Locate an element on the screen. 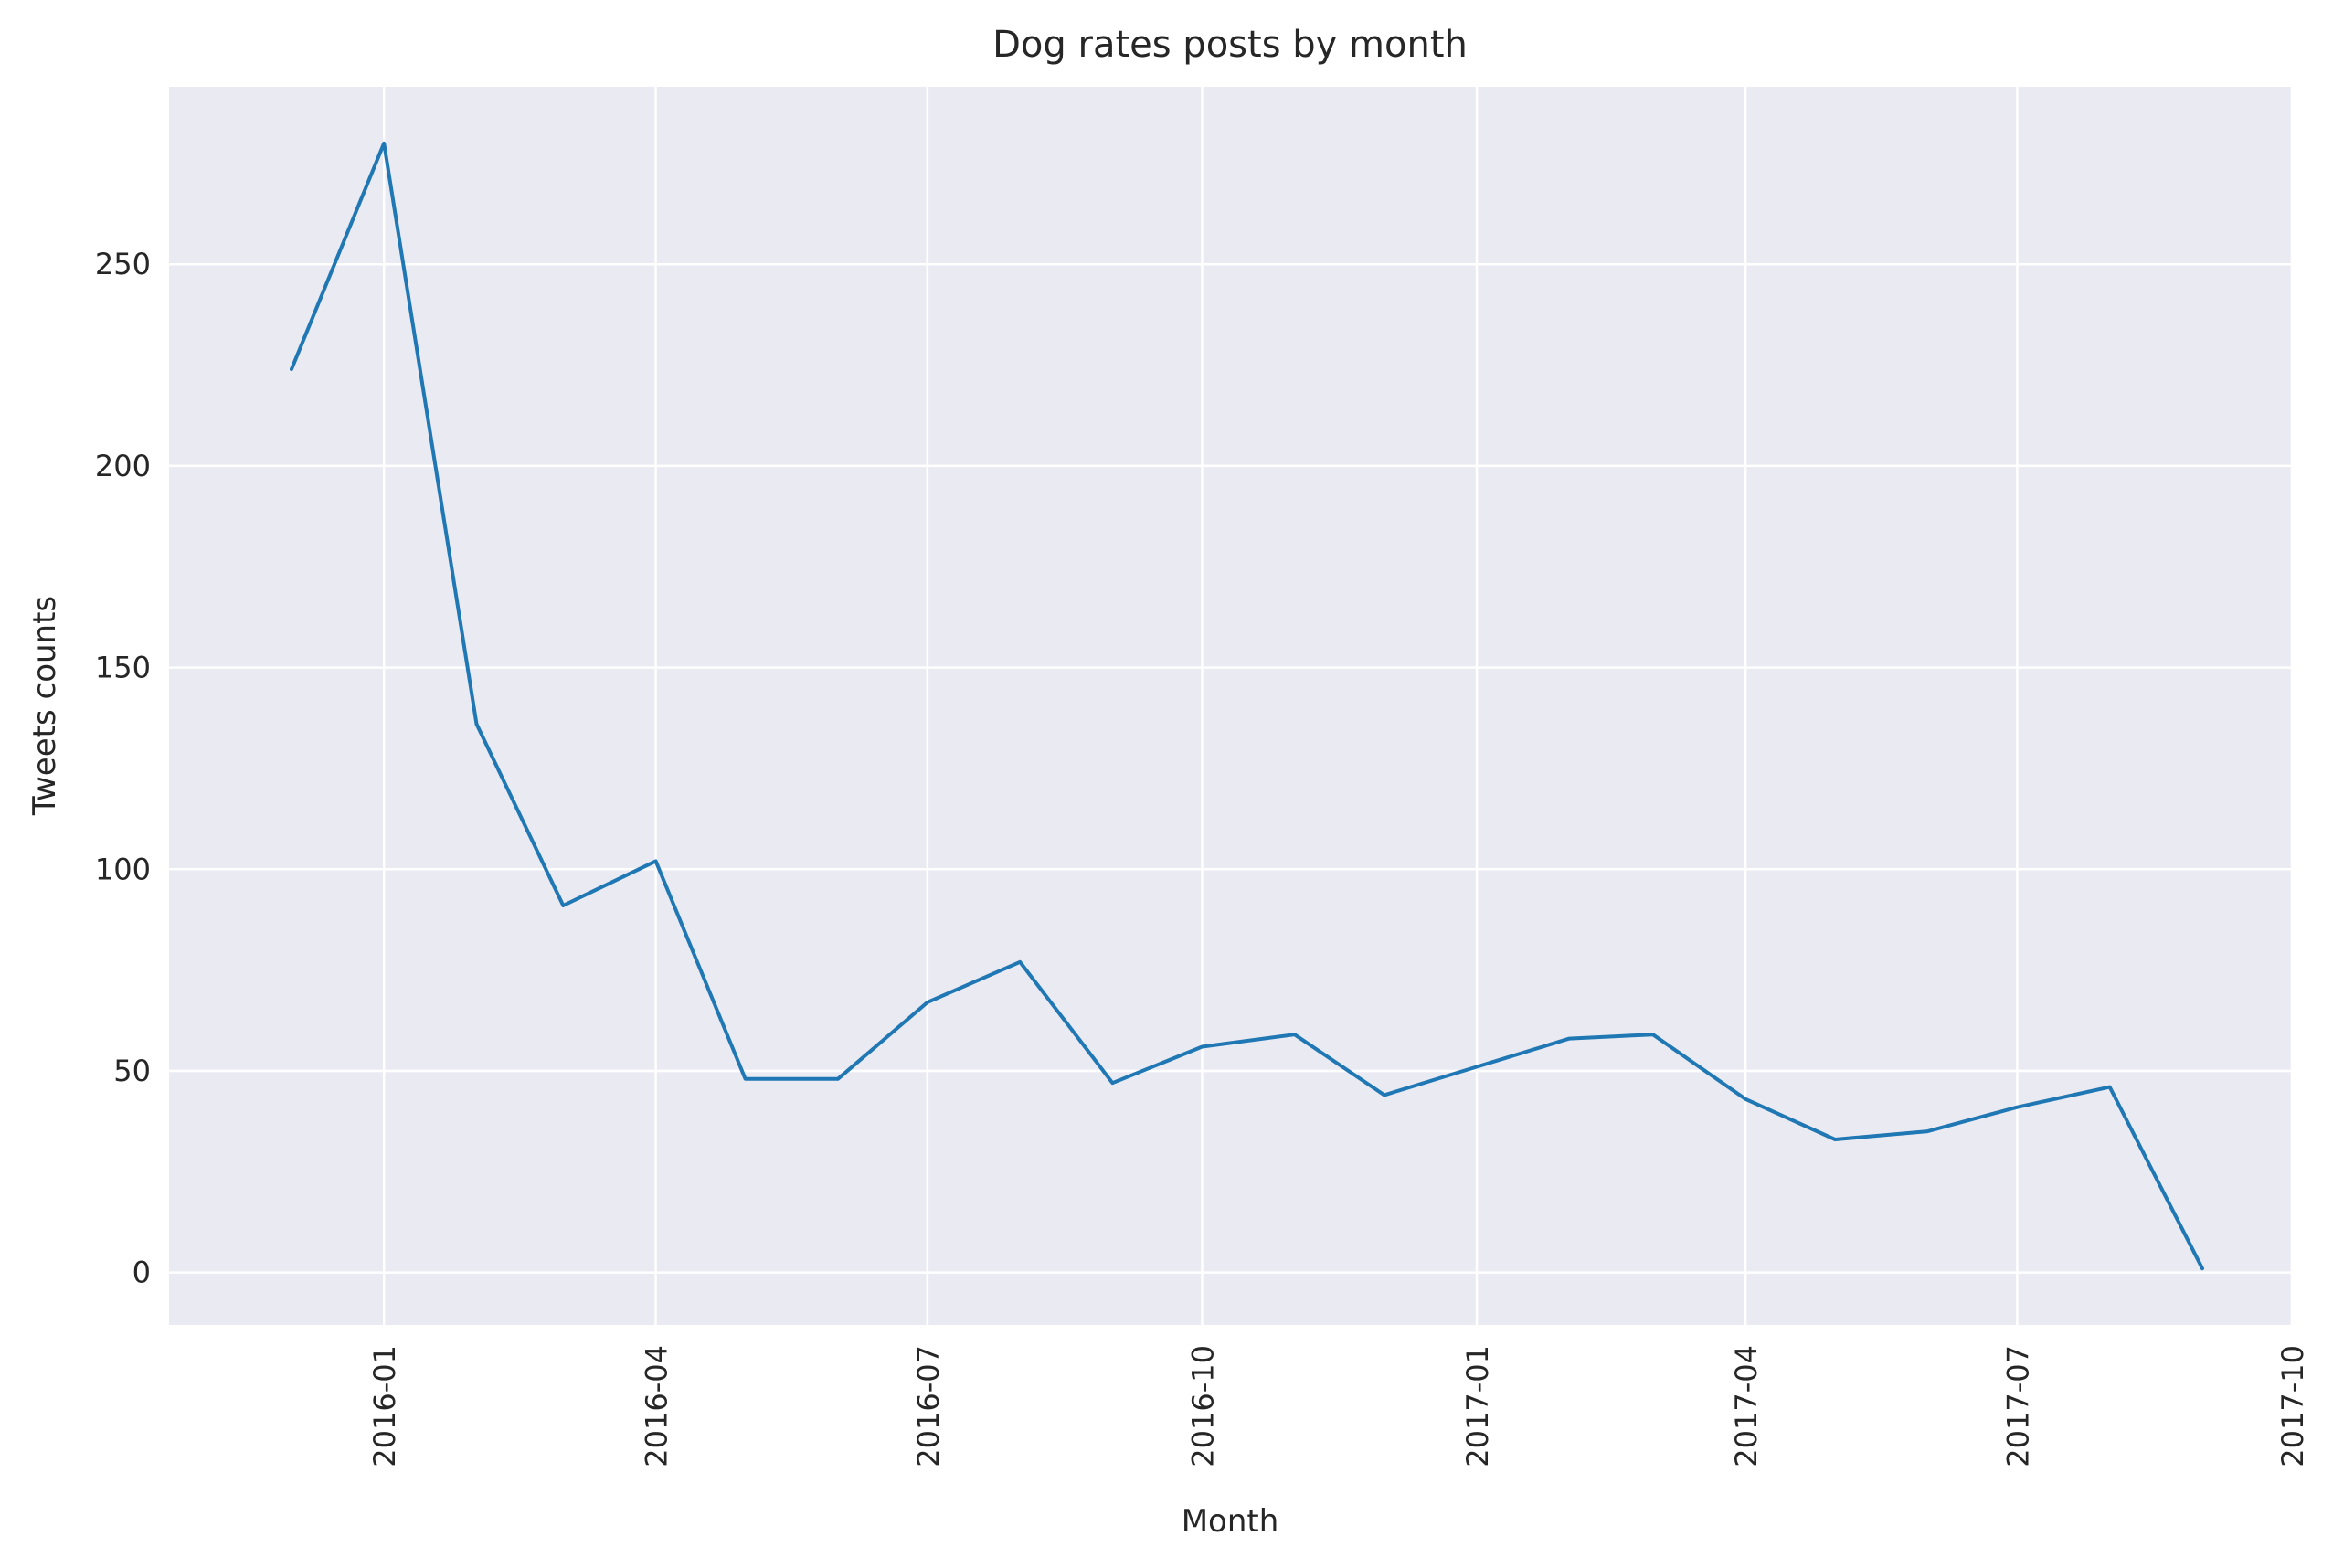 This screenshot has height=1568, width=2333. y-tick-label: 50 is located at coordinates (132, 1071).